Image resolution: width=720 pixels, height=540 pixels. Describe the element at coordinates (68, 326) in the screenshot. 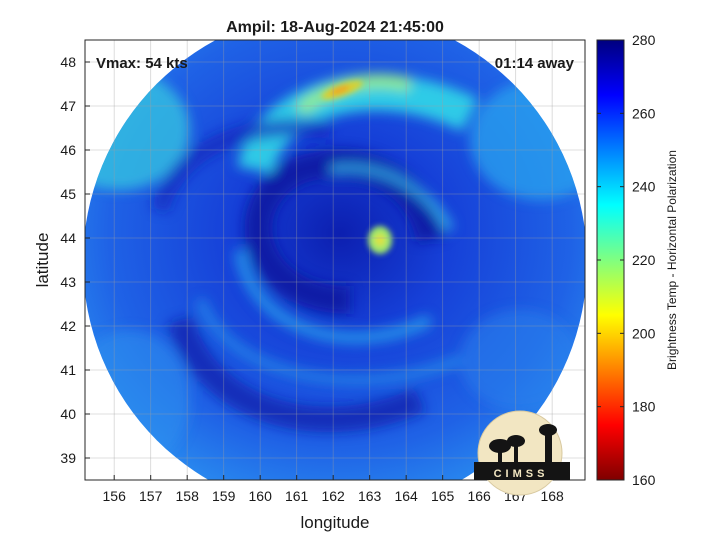

I see `y-tick-label: 42` at that location.